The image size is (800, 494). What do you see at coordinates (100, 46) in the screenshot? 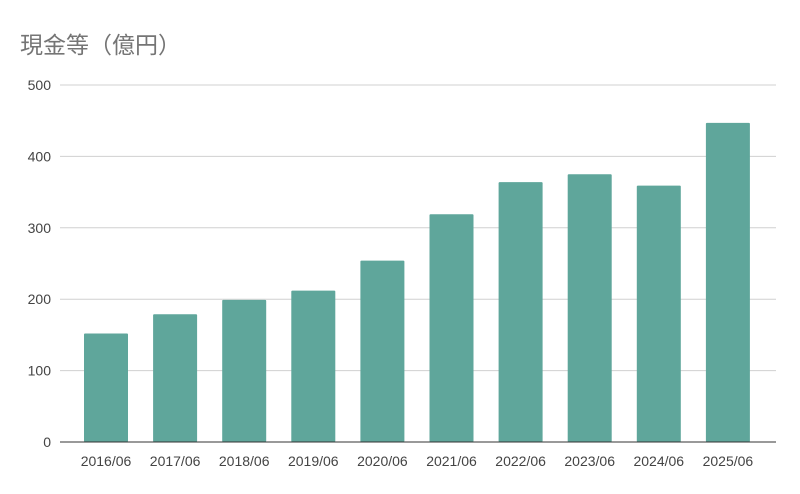
I see `chart-title: 現金等（億円）` at bounding box center [100, 46].